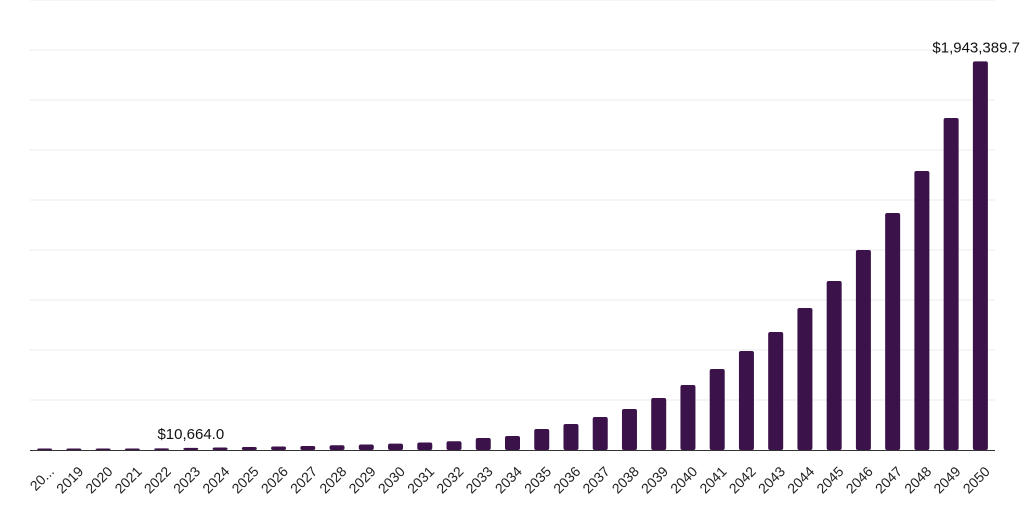  Describe the element at coordinates (746, 400) in the screenshot. I see `bar-2042` at that location.